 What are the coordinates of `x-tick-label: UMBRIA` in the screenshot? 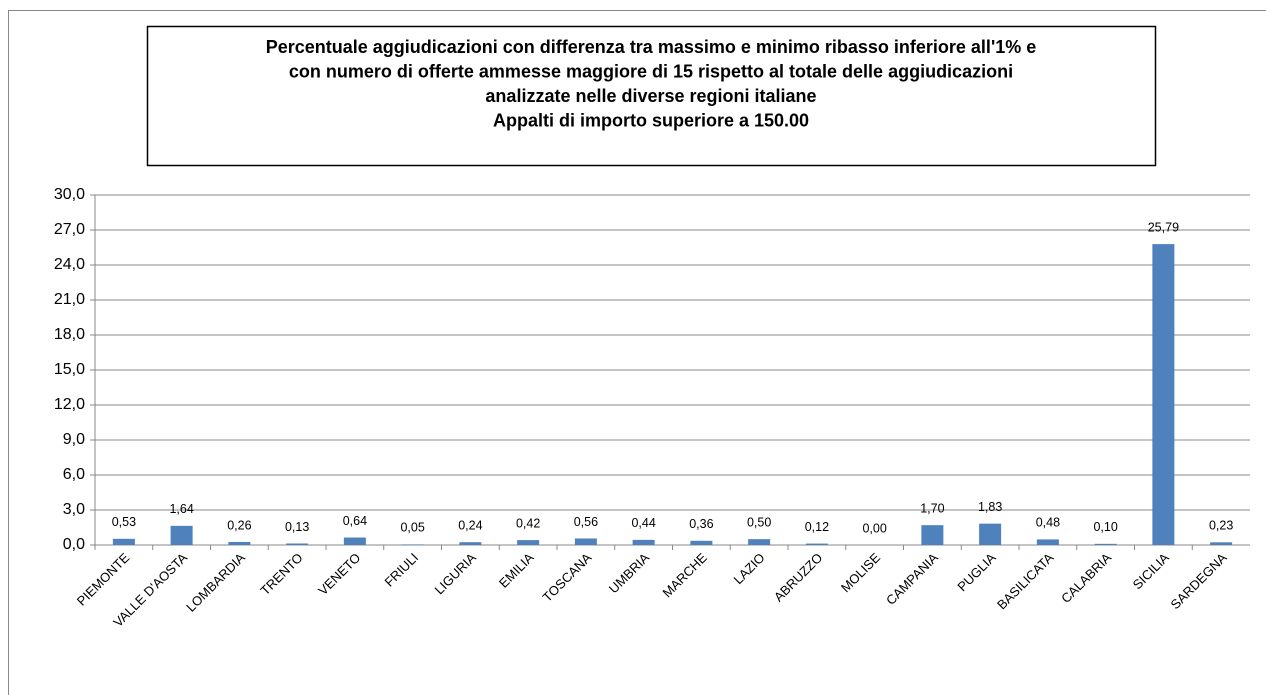 It's located at (629, 573).